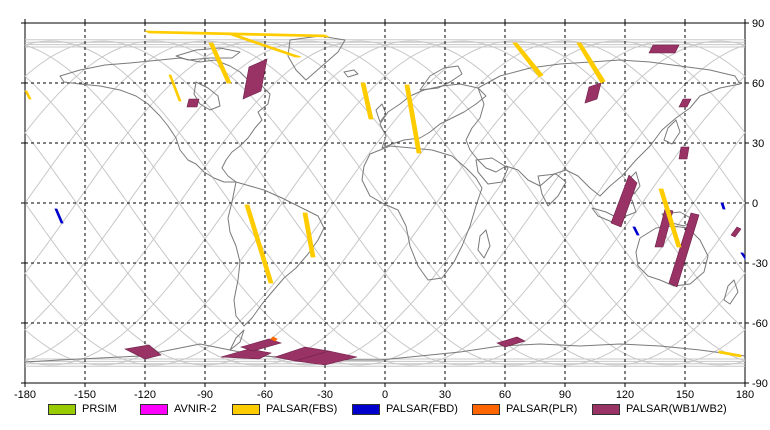  Describe the element at coordinates (758, 24) in the screenshot. I see `y-tick-label: 90` at that location.